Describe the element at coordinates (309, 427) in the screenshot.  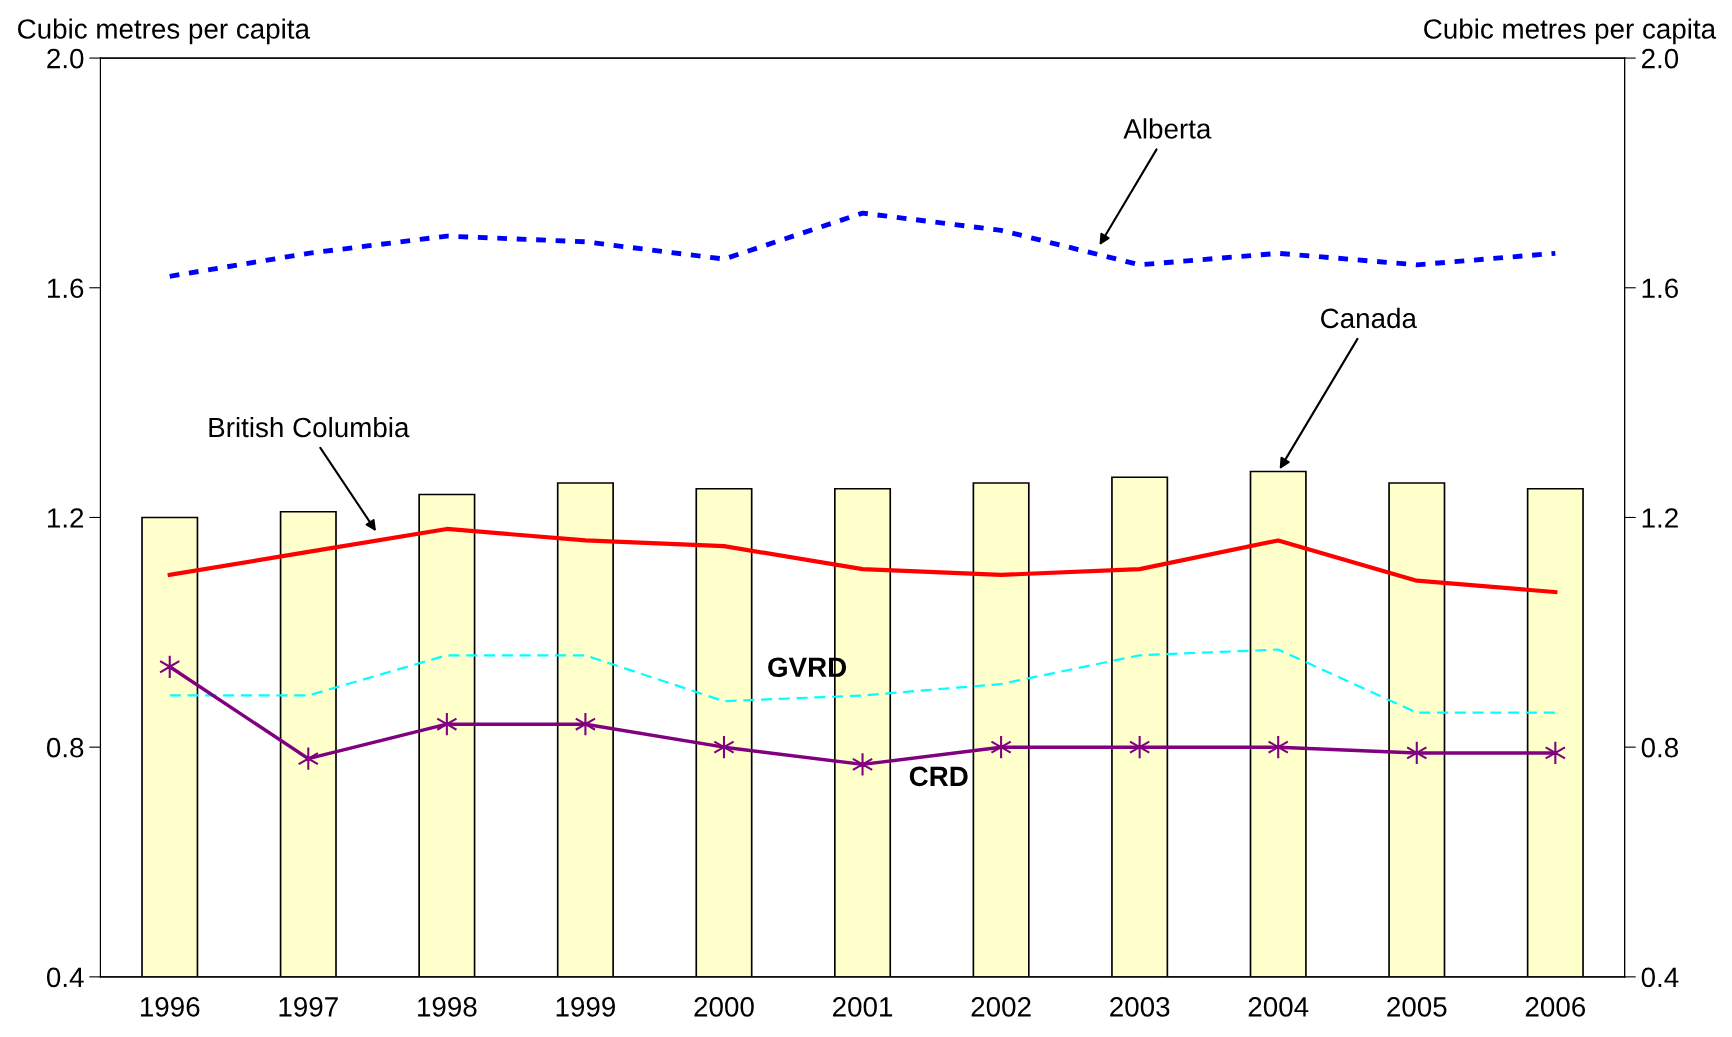
I see `text: British Columbia` at that location.